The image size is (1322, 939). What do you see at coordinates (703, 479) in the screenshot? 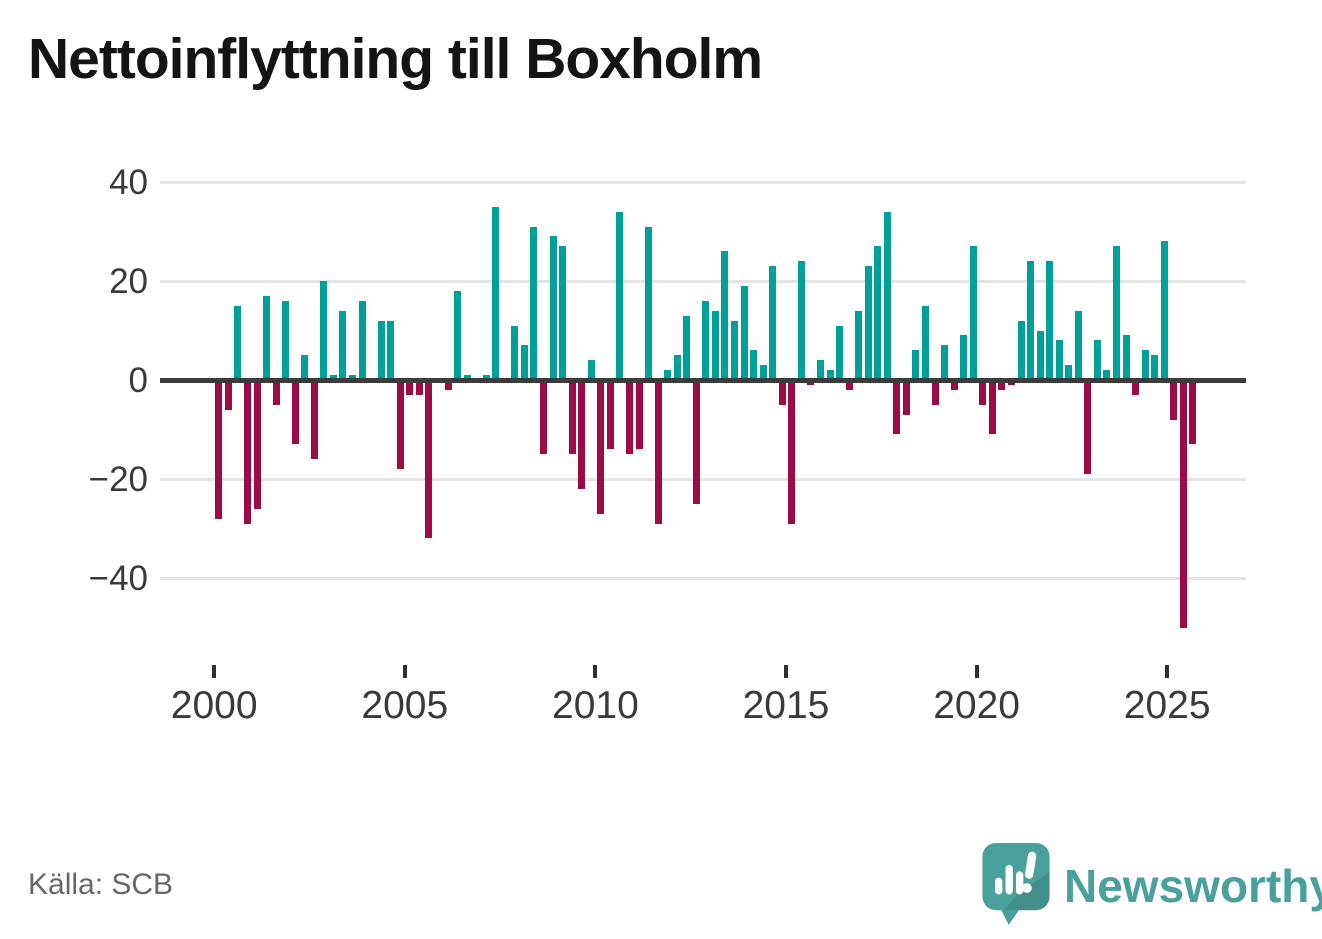
I see `gridline-y--20` at bounding box center [703, 479].